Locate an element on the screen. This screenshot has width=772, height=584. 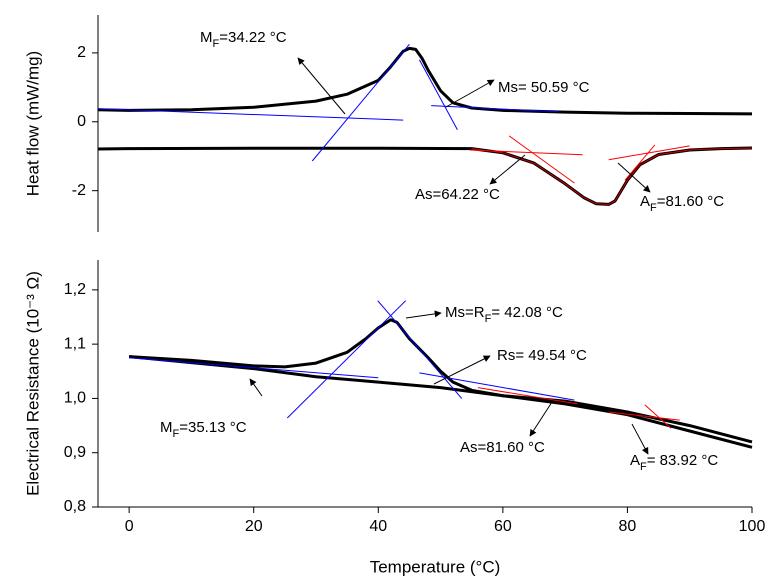
annotation-part: =81.60 °C is located at coordinates (690, 201).